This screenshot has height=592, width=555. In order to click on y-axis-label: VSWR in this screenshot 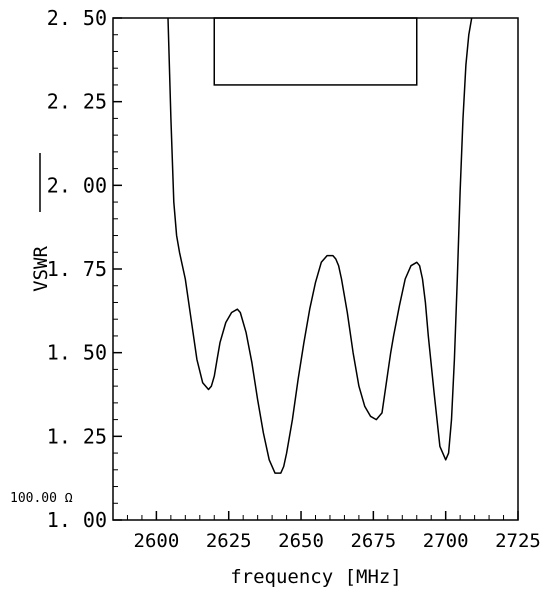, I will do `click(41, 269)`.